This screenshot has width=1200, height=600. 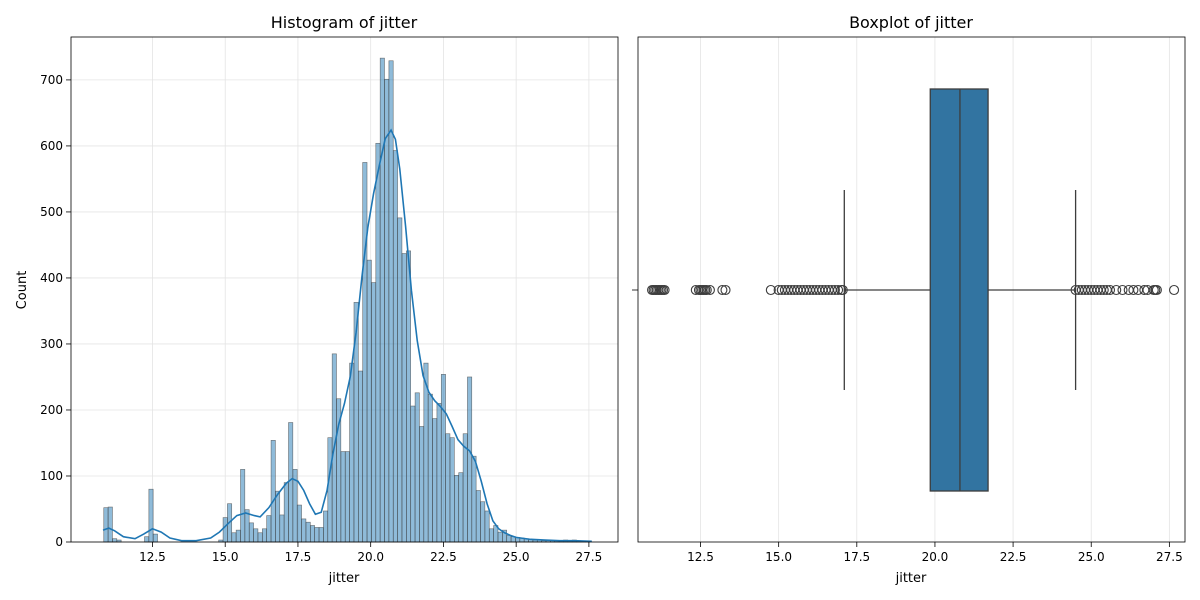 I want to click on histogram-y-axis-label: Count, so click(x=22, y=290).